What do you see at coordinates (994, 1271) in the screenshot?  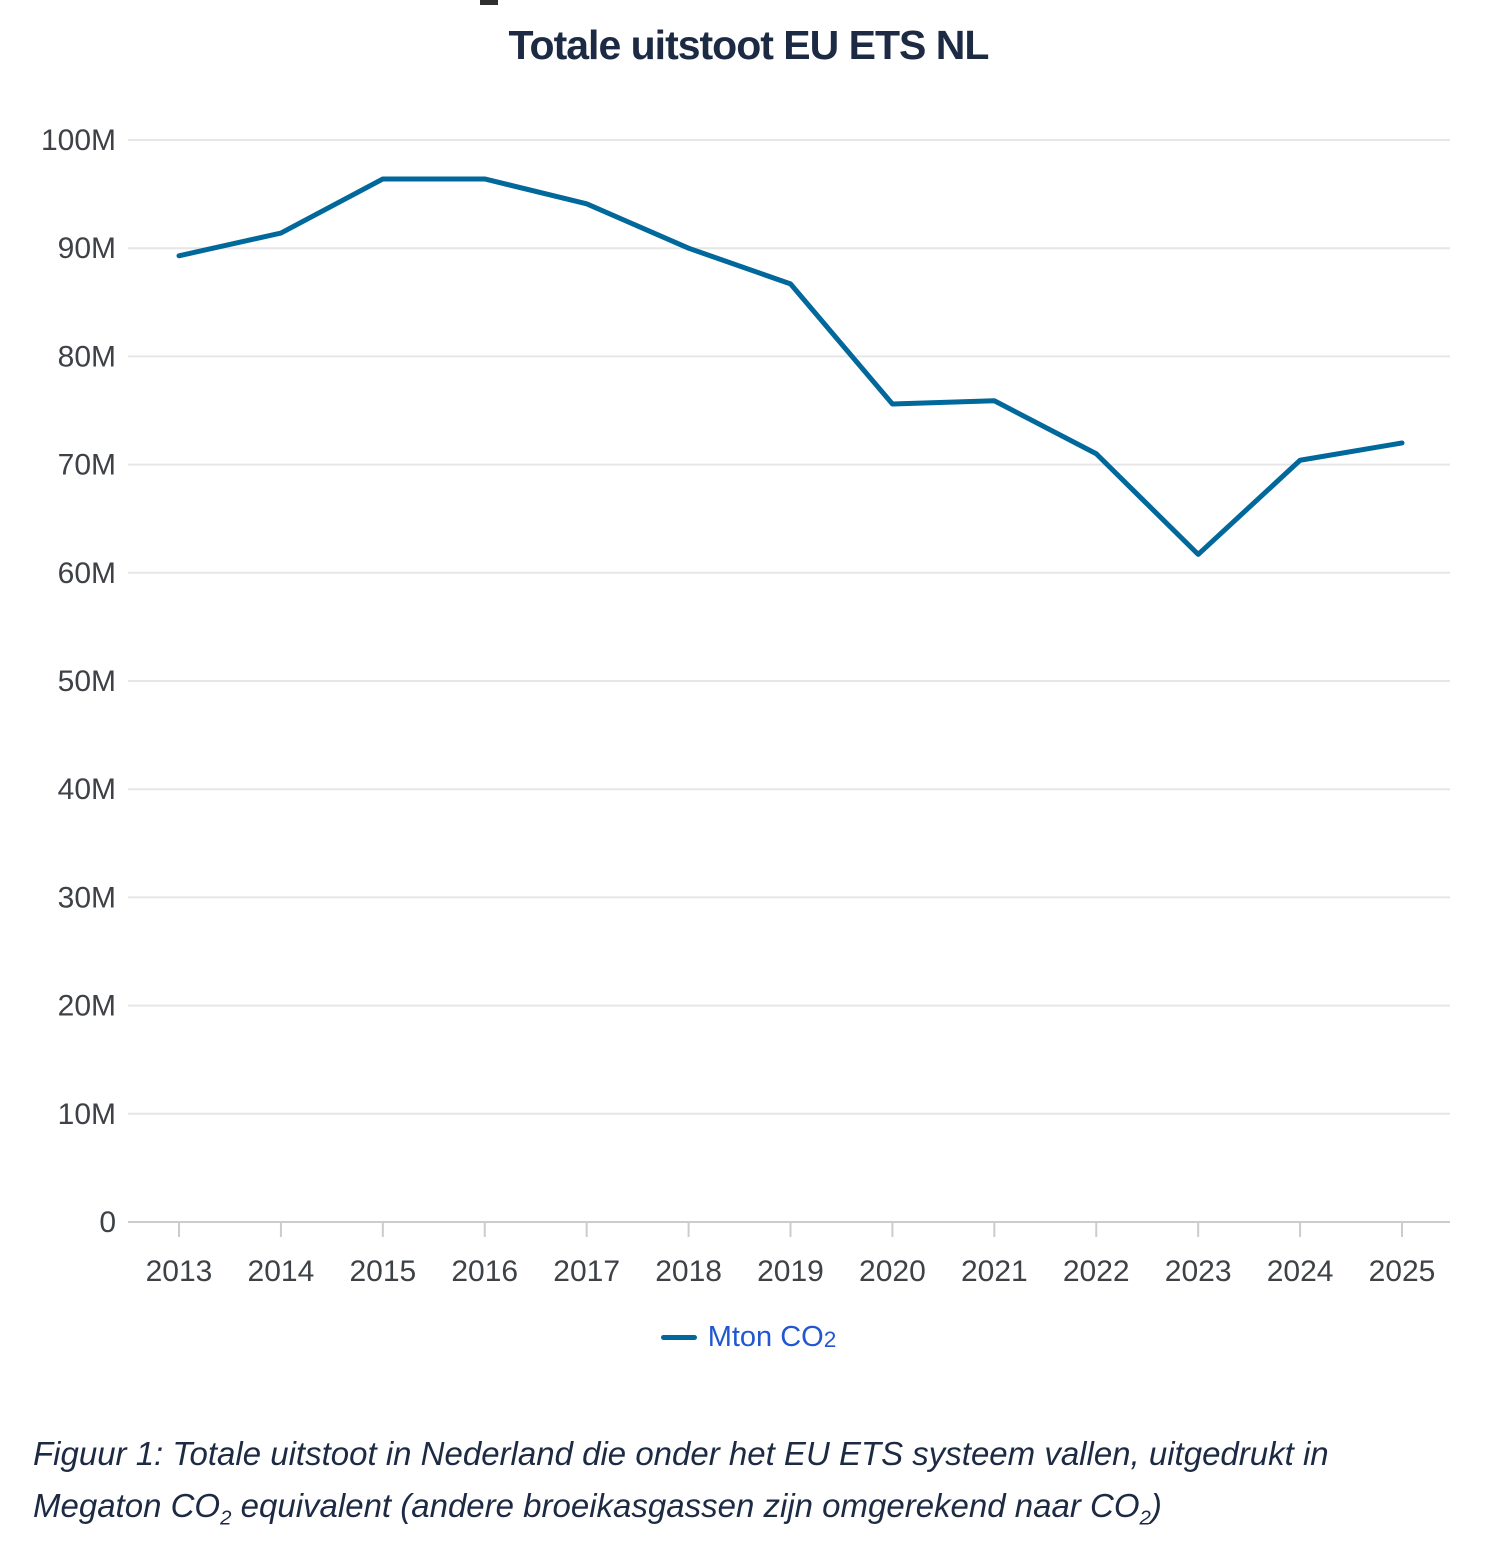 I see `x-axis-label: 2021` at bounding box center [994, 1271].